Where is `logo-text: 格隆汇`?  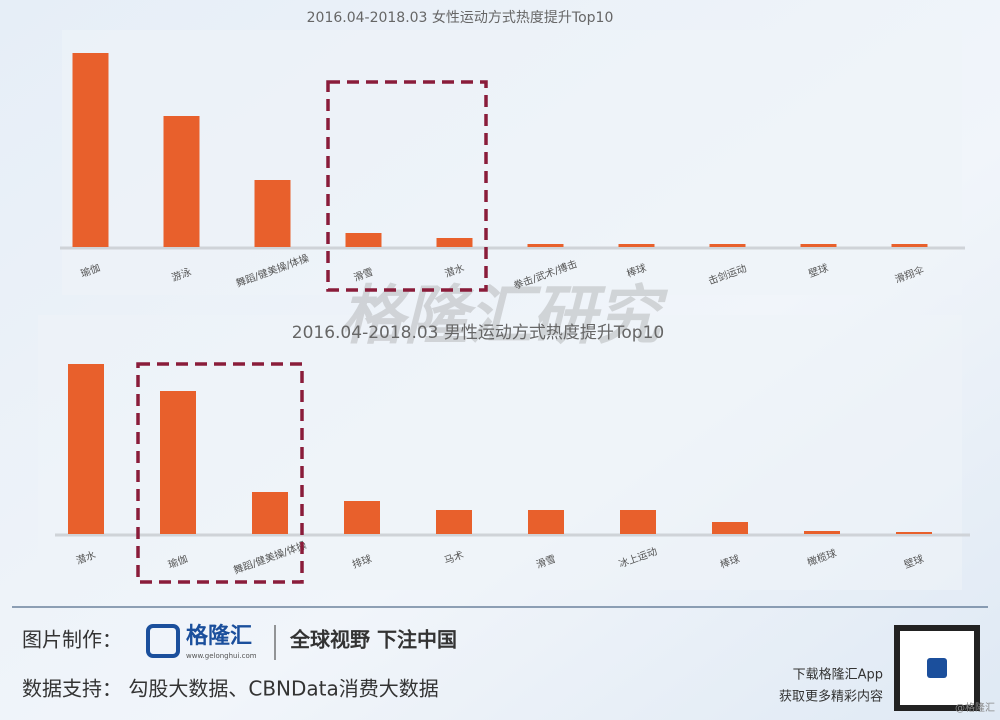
logo-text: 格隆汇 is located at coordinates (219, 636).